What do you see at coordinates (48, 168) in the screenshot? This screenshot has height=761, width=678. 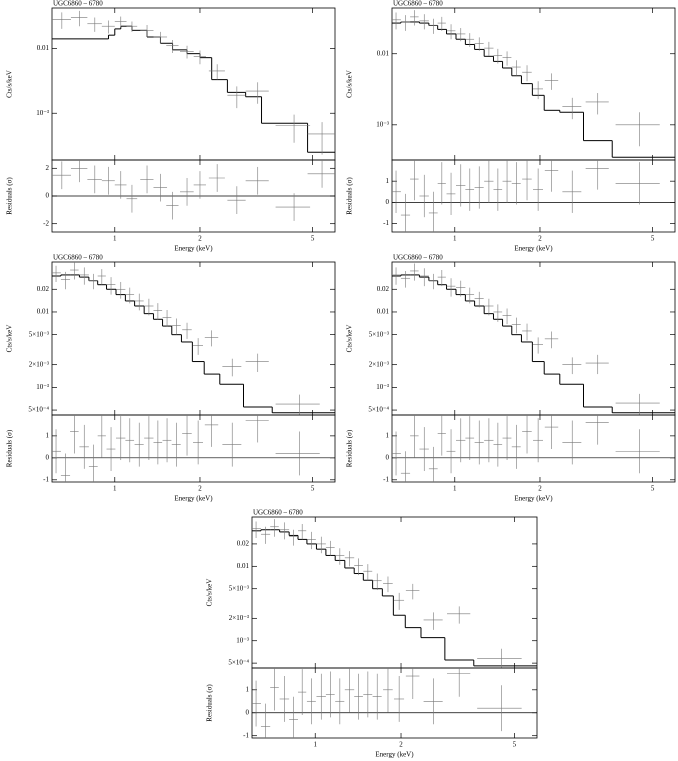 I see `y-tick-label: 2` at bounding box center [48, 168].